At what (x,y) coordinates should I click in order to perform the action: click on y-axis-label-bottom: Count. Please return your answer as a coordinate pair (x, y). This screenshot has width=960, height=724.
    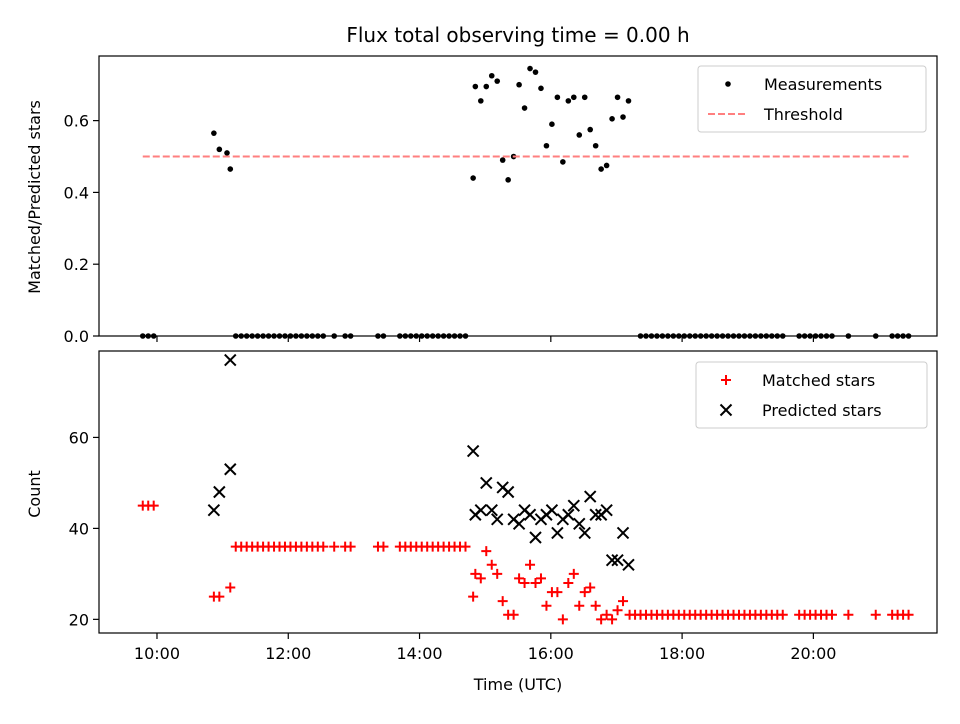
    Looking at the image, I should click on (34, 494).